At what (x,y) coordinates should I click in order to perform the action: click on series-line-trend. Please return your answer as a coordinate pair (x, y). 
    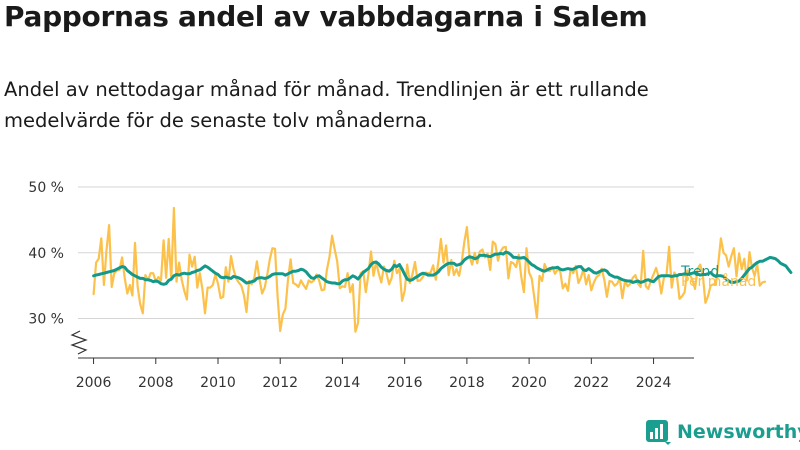
    Looking at the image, I should click on (442, 268).